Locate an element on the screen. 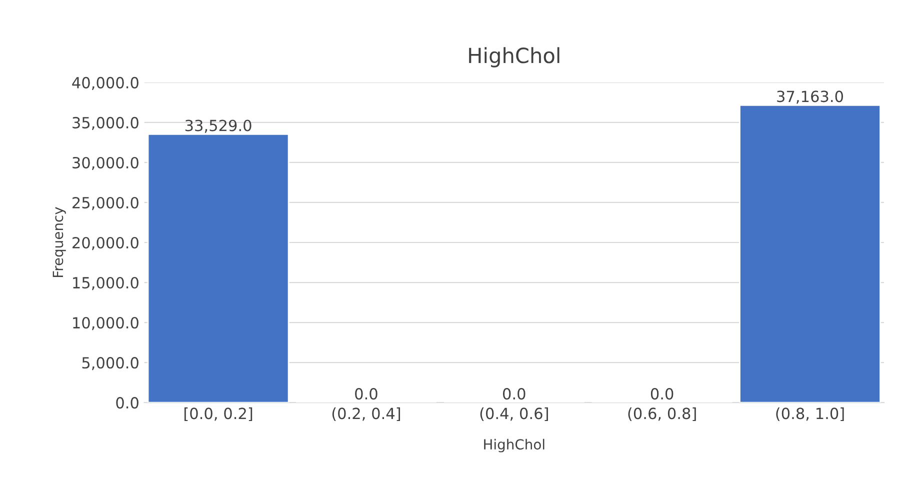 The image size is (902, 485). x-axis-title: HighChol is located at coordinates (514, 445).